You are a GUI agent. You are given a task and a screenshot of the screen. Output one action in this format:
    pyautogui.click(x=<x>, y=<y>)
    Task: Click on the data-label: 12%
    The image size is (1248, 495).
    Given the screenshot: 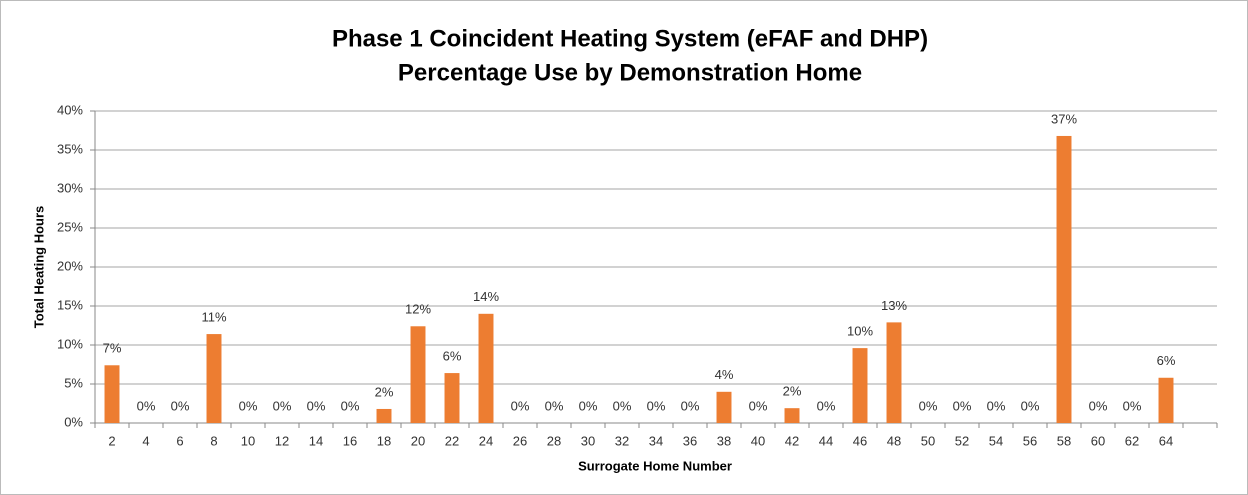 What is the action you would take?
    pyautogui.click(x=418, y=309)
    